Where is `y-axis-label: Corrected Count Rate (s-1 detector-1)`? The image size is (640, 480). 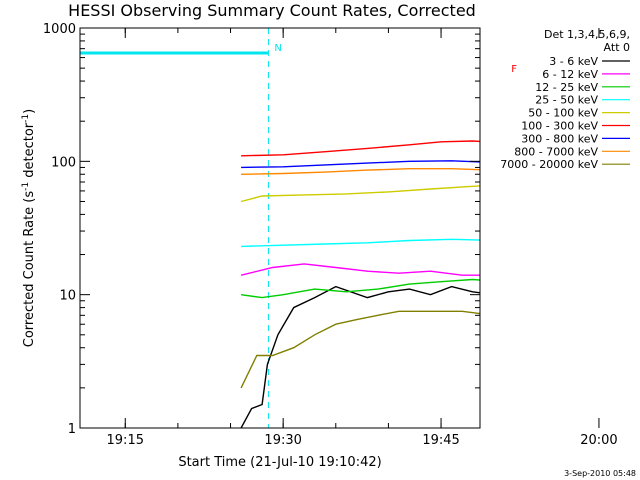
y-axis-label: Corrected Count Rate (s-1 detector-1) is located at coordinates (29, 228).